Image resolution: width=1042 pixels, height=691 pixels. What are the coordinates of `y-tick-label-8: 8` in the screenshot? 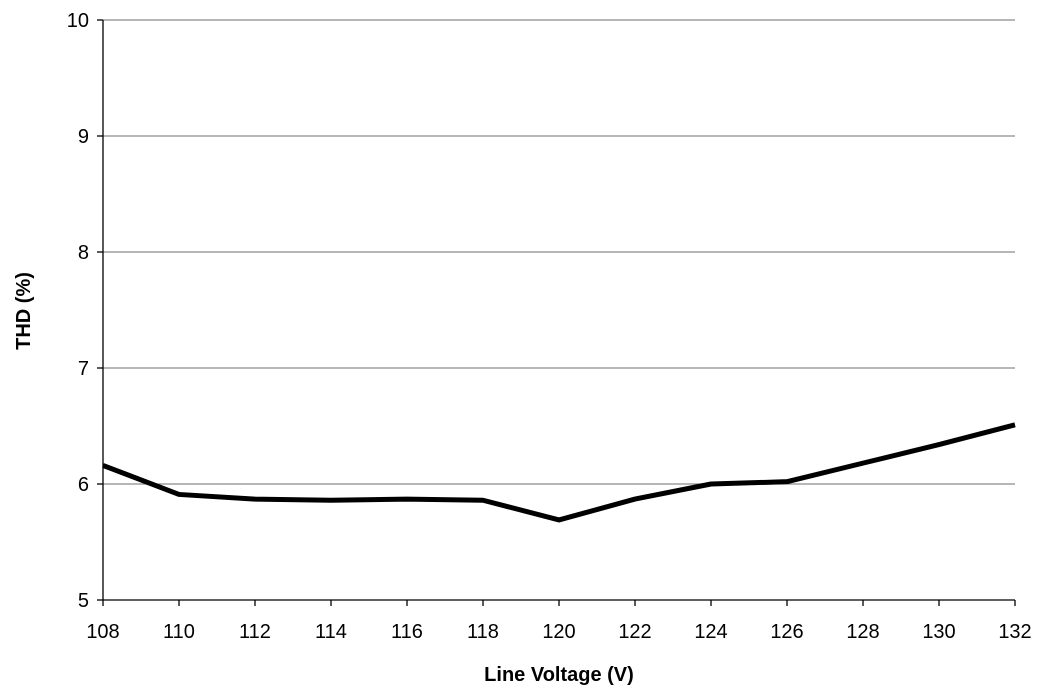 It's located at (83, 253).